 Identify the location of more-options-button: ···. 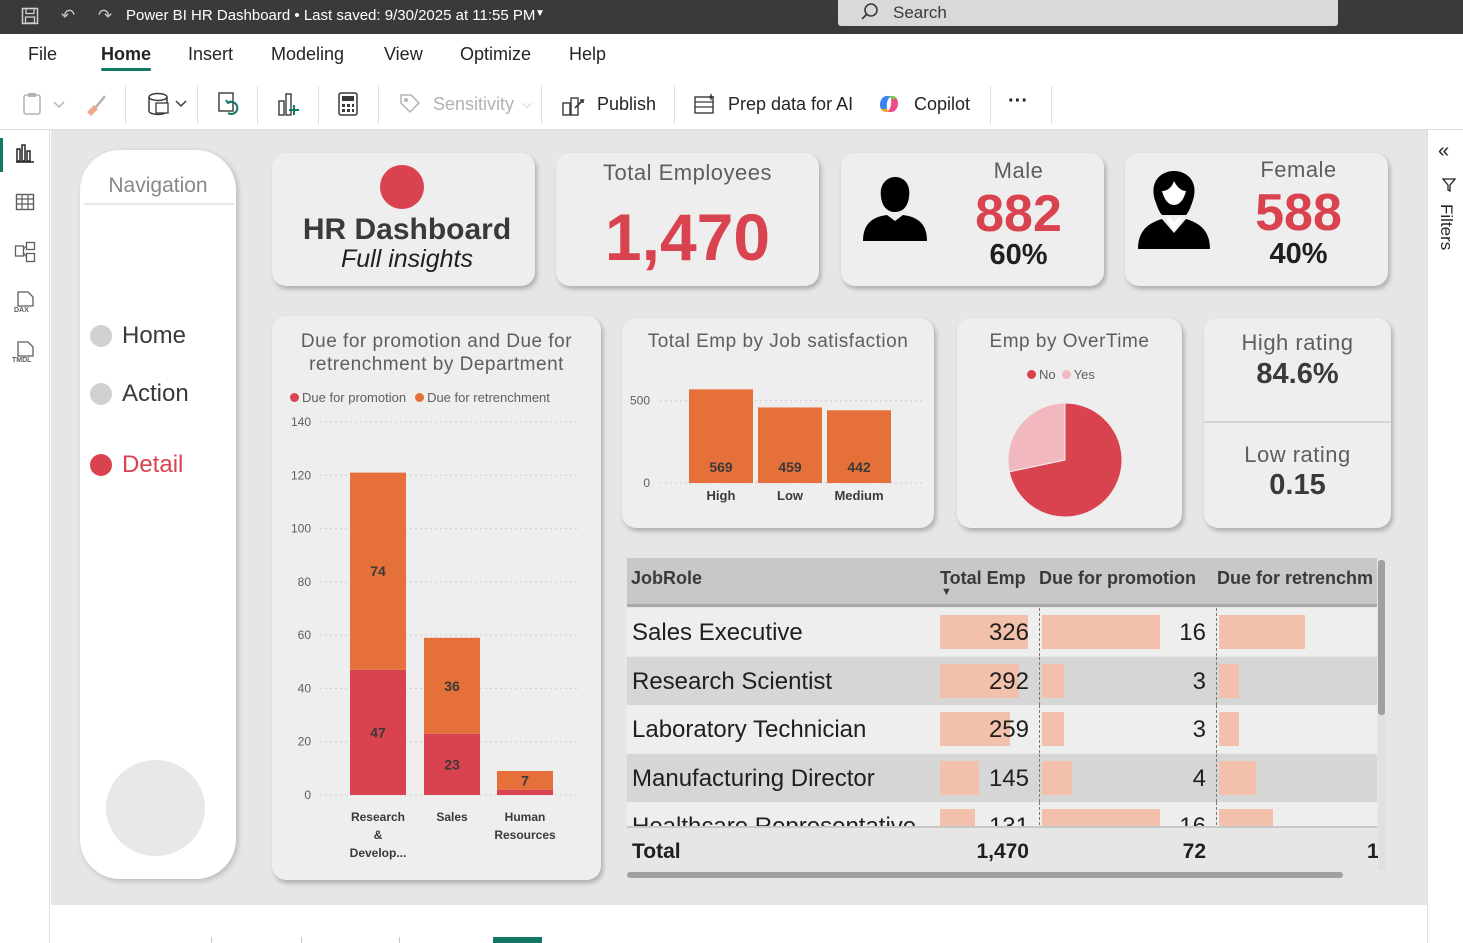
(1018, 100).